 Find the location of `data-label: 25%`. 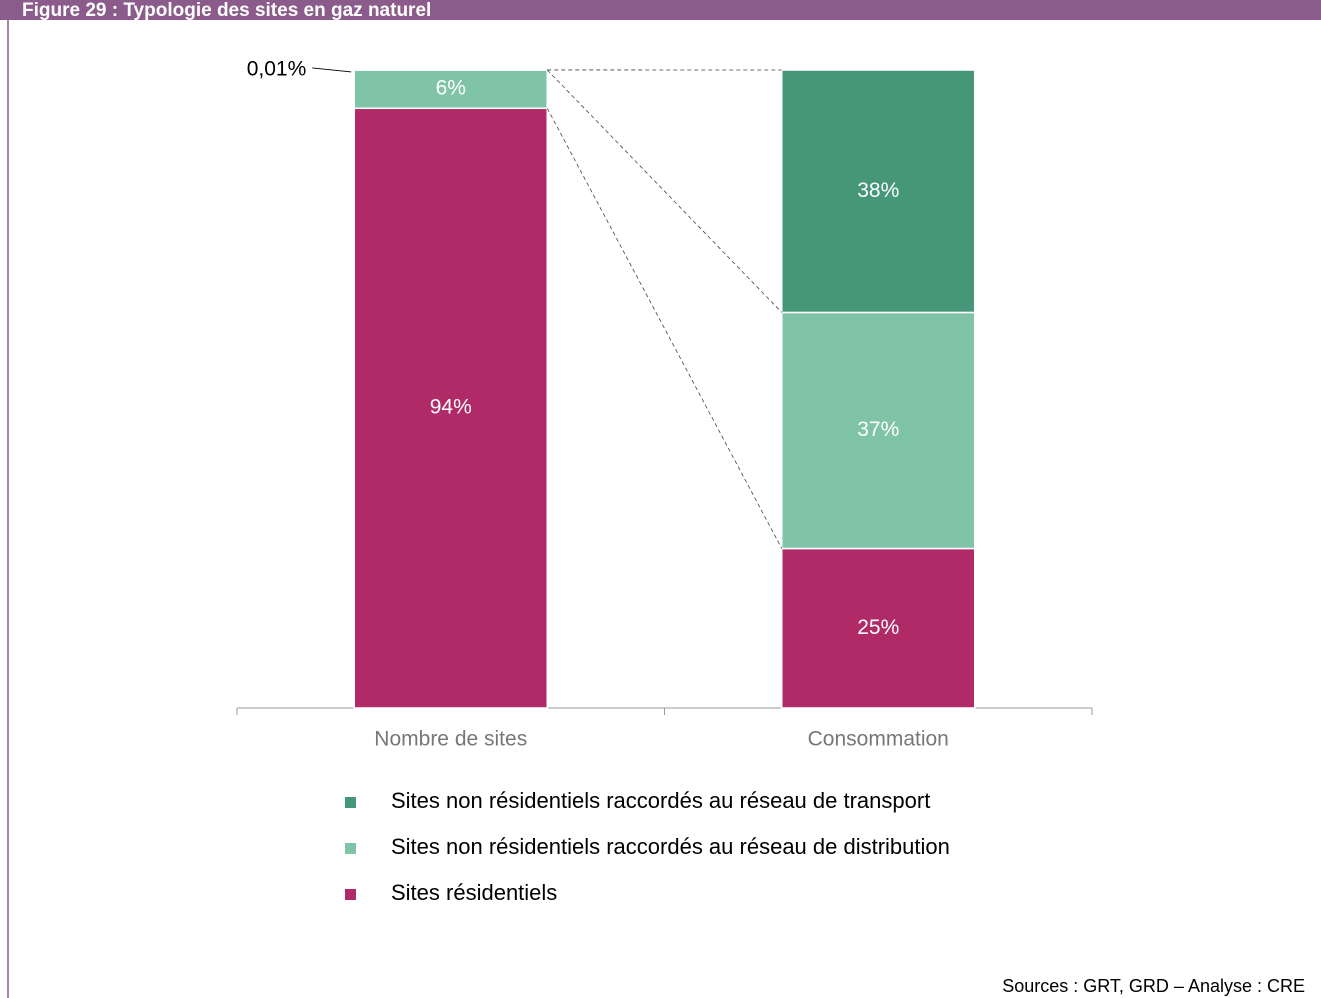

data-label: 25% is located at coordinates (878, 627).